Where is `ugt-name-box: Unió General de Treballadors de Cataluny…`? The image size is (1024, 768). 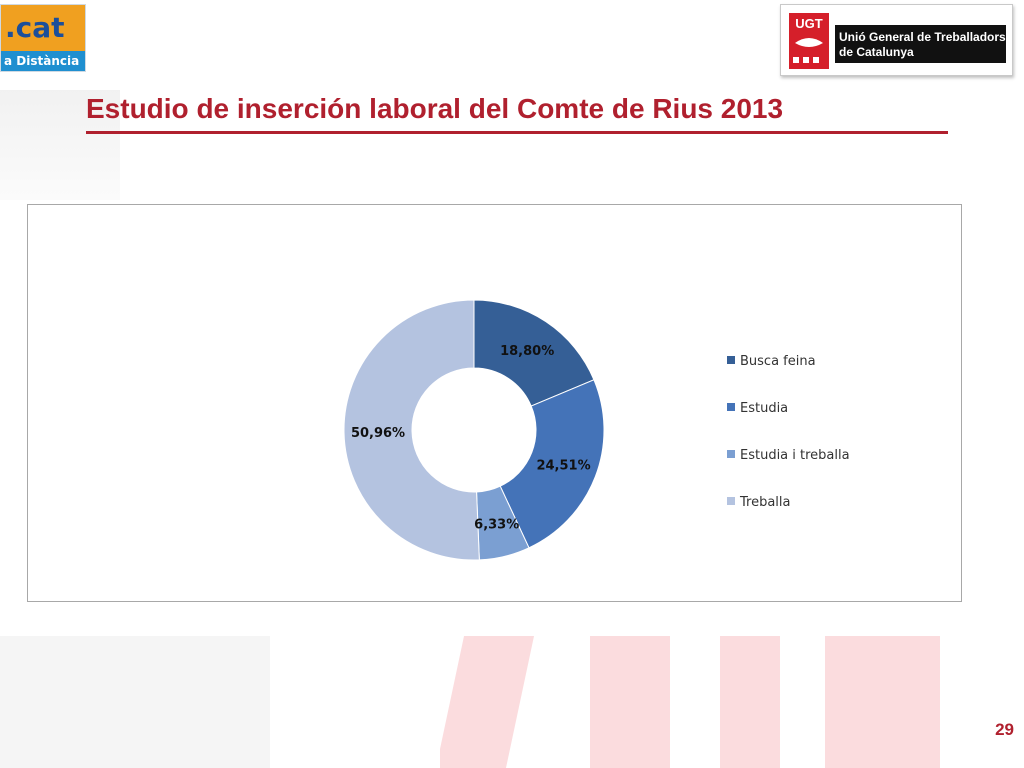
ugt-name-box: Unió General de Treballadors de Cataluny… is located at coordinates (920, 44).